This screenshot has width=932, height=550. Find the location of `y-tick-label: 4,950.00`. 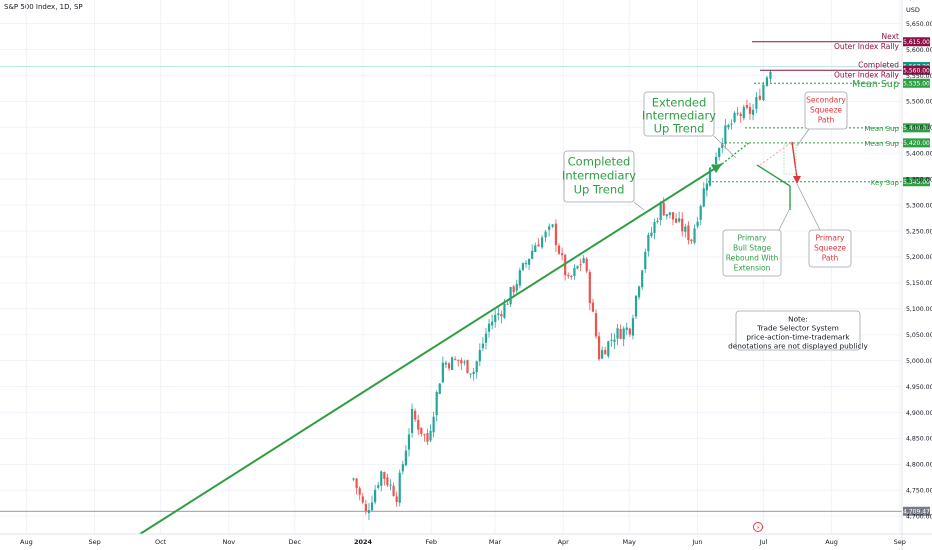

y-tick-label: 4,950.00 is located at coordinates (919, 387).